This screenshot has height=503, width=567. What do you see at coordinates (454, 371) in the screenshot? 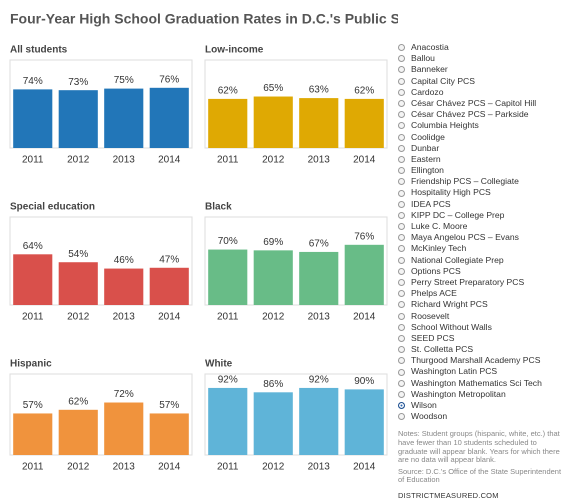
I see `option-label: Washington Latin PCS` at bounding box center [454, 371].